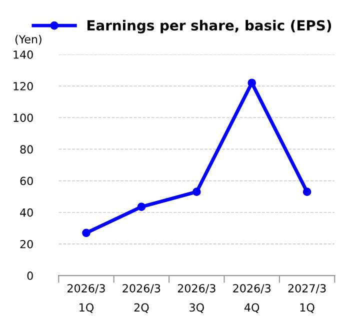  Describe the element at coordinates (26, 244) in the screenshot. I see `y-tick-label: 20` at that location.